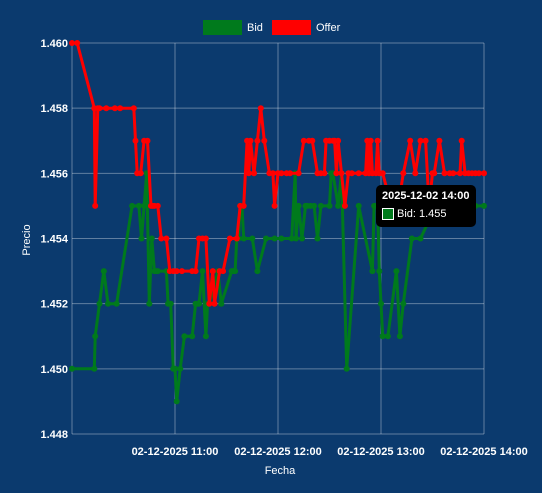 This screenshot has width=542, height=493. What do you see at coordinates (233, 27) in the screenshot?
I see `legend-item-bid: Bid` at bounding box center [233, 27].